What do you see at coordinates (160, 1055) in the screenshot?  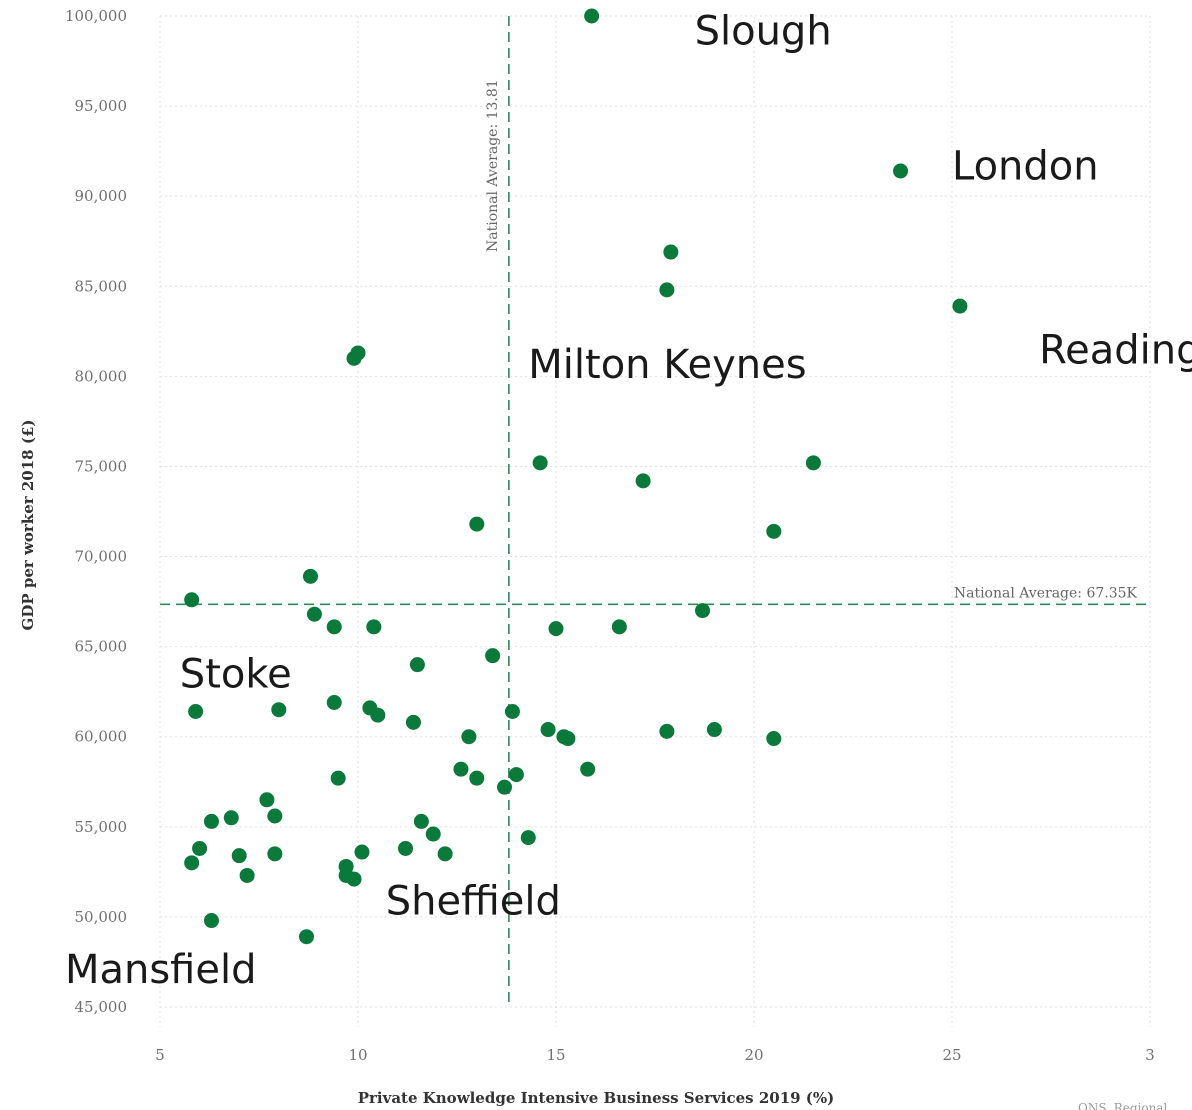 I see `x-tick-label: 5` at bounding box center [160, 1055].